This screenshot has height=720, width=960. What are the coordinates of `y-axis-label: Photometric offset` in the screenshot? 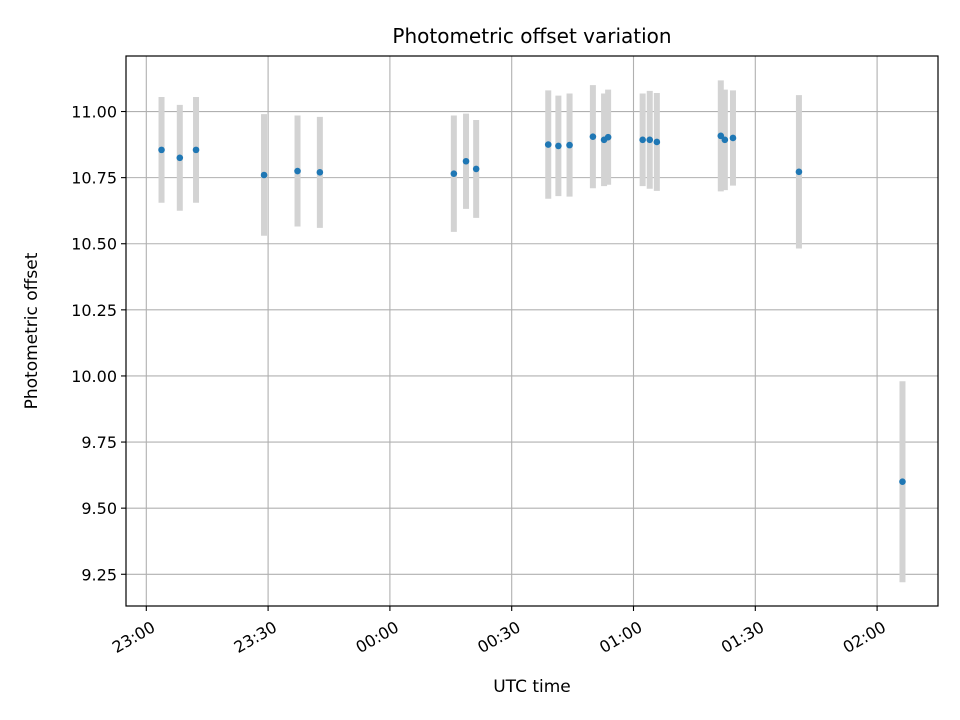 It's located at (32, 330).